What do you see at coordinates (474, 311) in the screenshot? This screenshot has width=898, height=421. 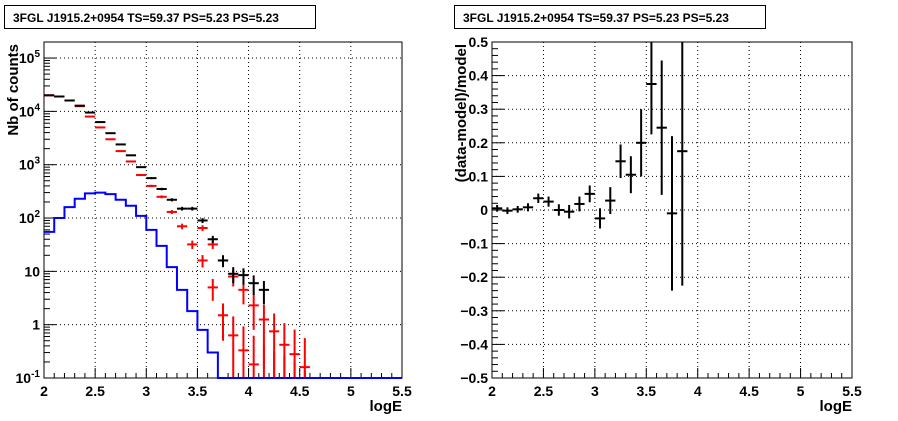 I see `residuals-y-tick-label: −0.3` at bounding box center [474, 311].